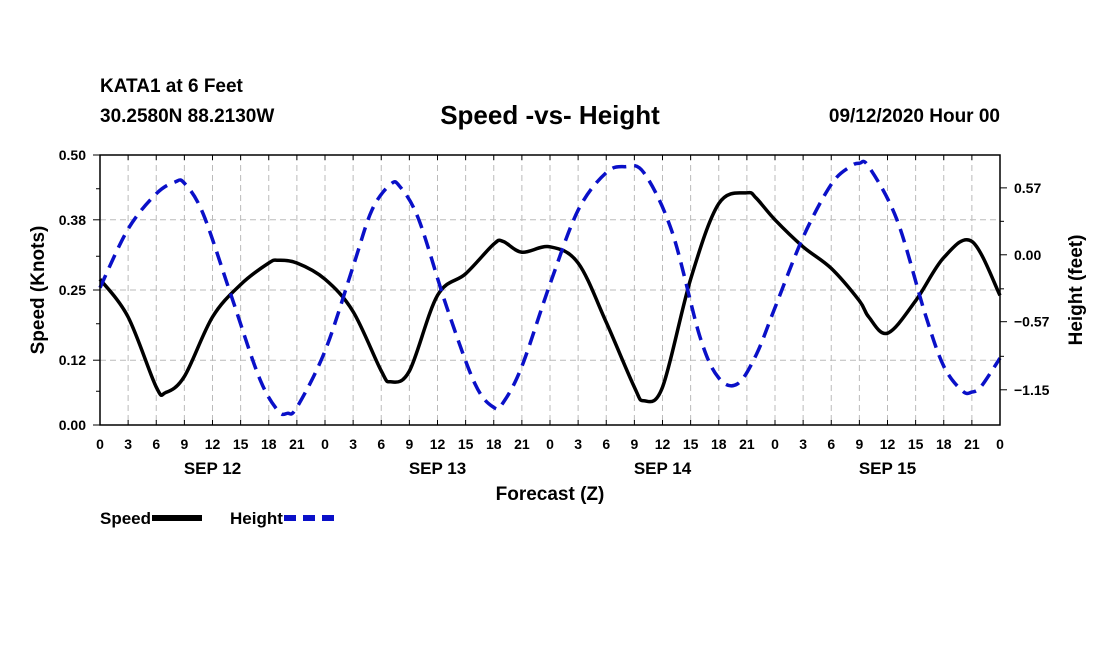  I want to click on legend-speed: Speed, so click(151, 519).